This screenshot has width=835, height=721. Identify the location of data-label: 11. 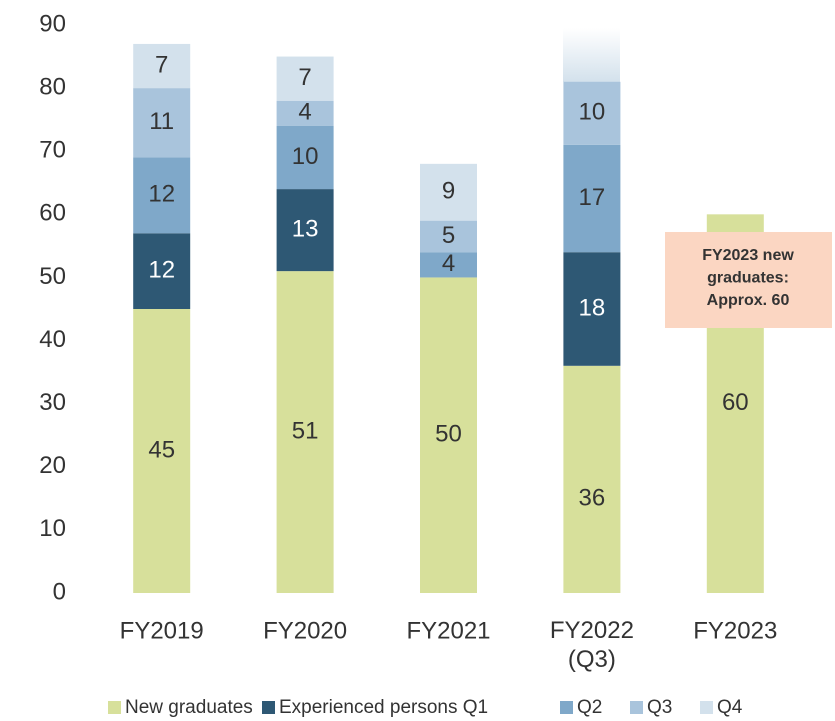
(161, 121).